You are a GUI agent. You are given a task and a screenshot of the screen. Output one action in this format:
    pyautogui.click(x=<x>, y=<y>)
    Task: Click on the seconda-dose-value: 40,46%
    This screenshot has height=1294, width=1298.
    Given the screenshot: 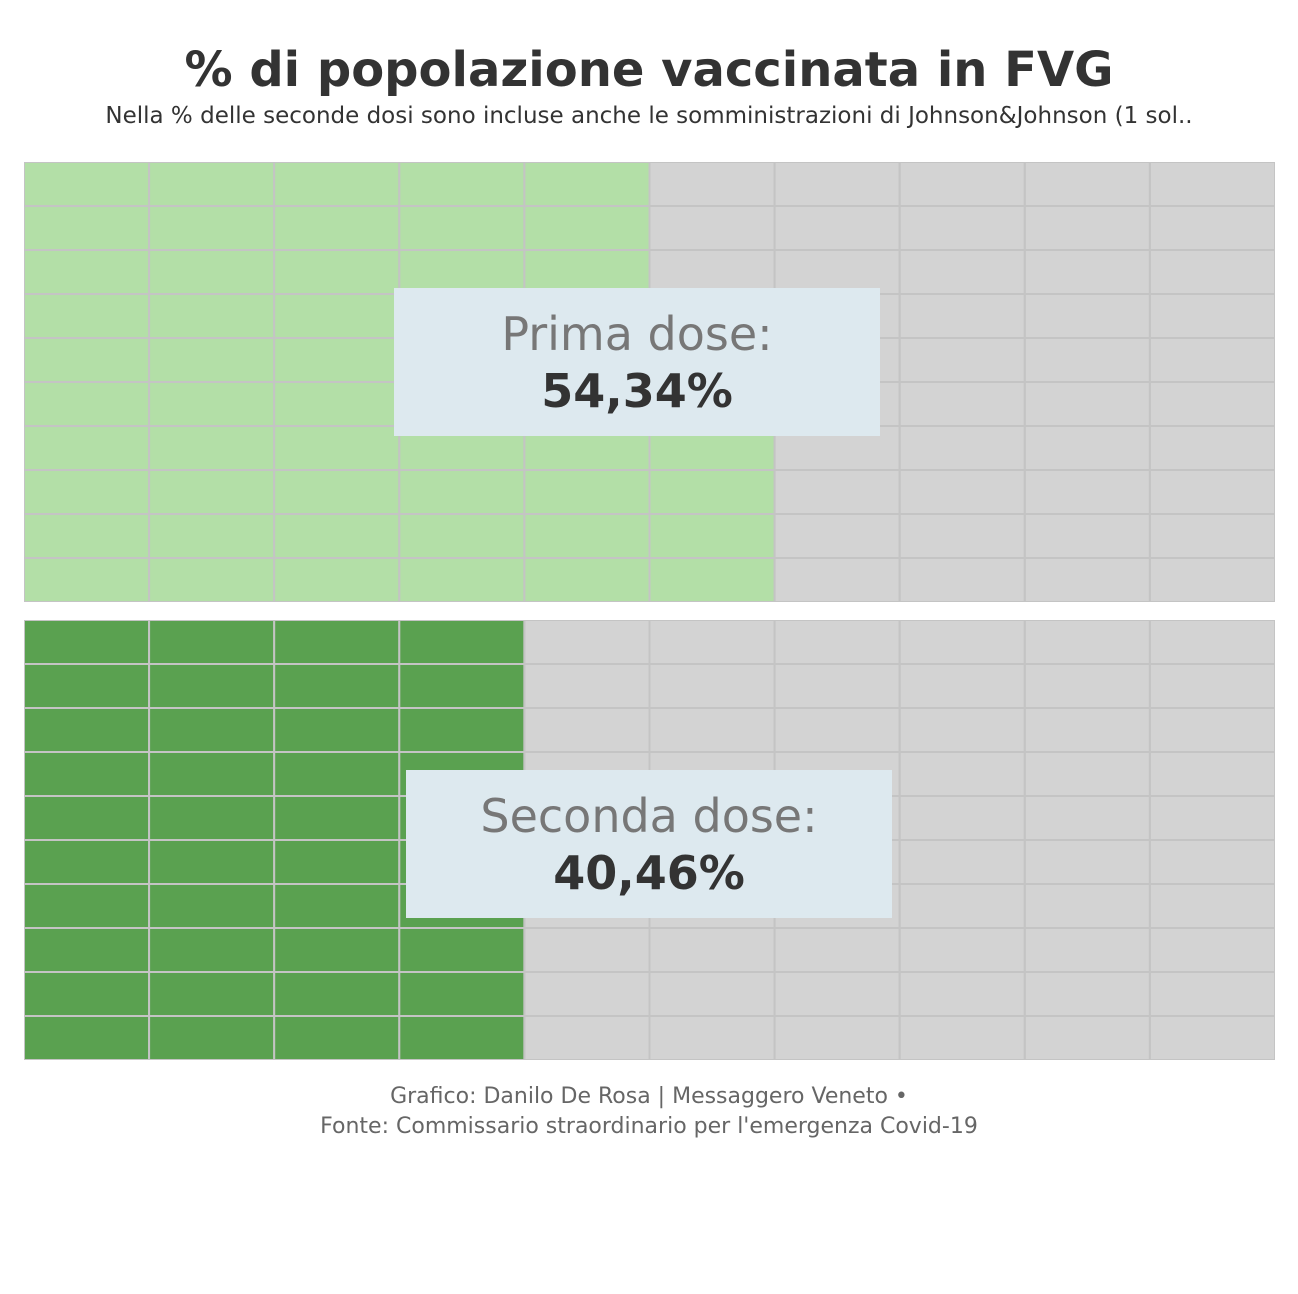 What is the action you would take?
    pyautogui.click(x=649, y=873)
    